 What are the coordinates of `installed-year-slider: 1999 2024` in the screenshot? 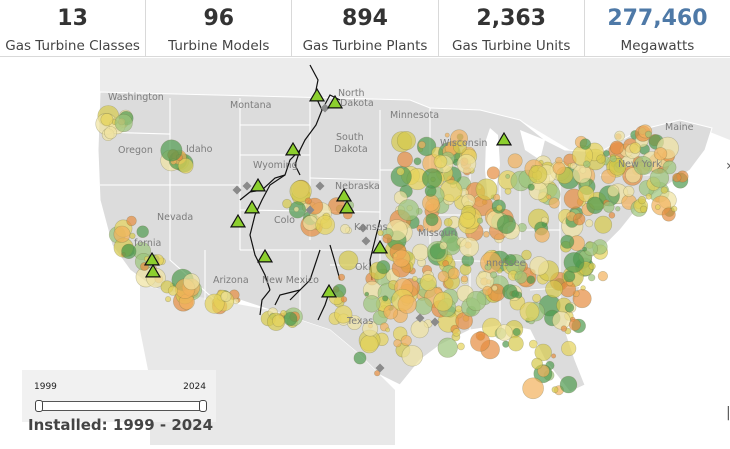 It's located at (119, 396).